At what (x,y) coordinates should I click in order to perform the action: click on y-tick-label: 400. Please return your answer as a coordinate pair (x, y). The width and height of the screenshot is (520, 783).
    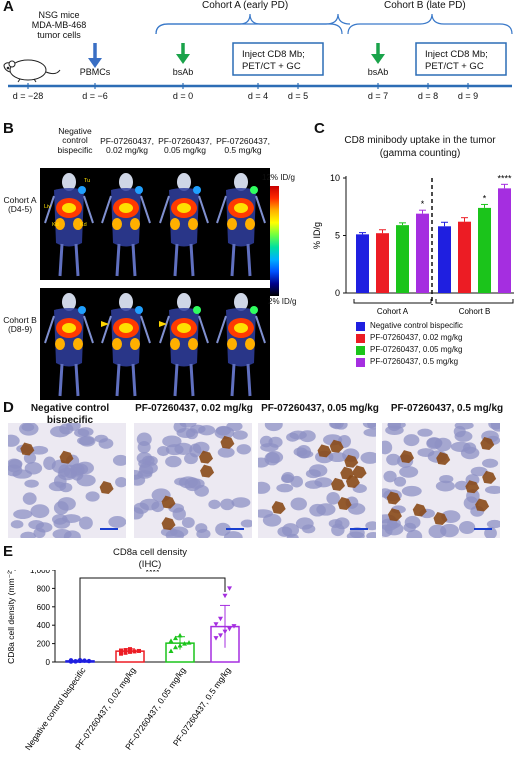
    Looking at the image, I should click on (44, 625).